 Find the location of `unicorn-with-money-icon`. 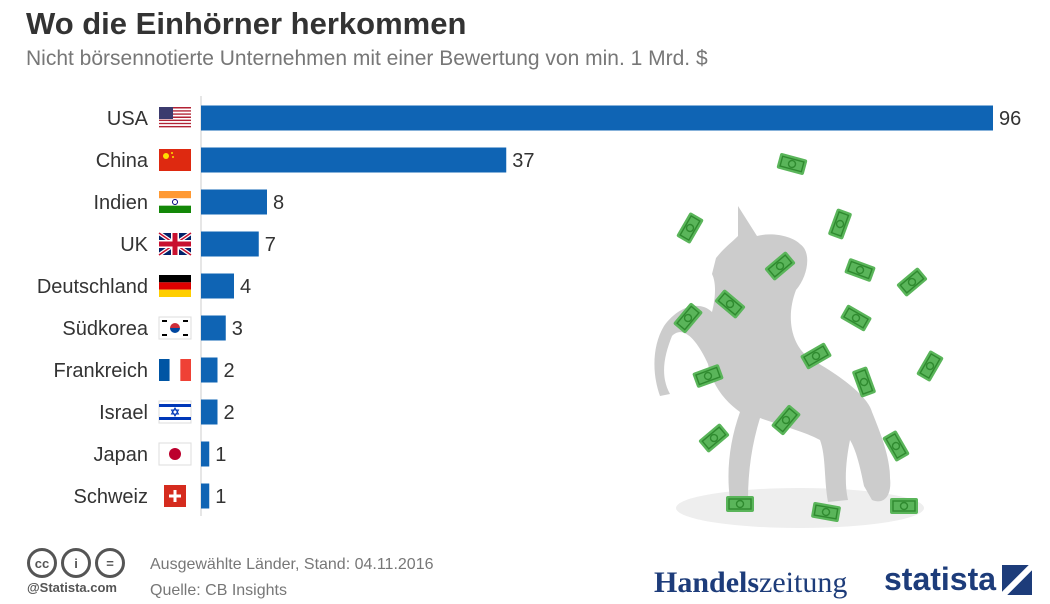

unicorn-with-money-icon is located at coordinates (789, 367).